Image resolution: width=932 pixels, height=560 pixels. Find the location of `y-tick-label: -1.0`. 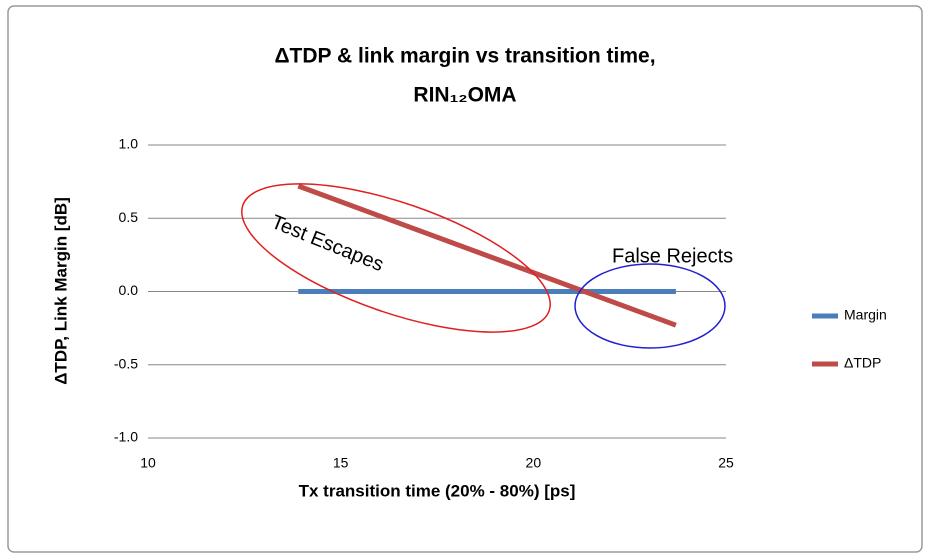

y-tick-label: -1.0 is located at coordinates (126, 437).